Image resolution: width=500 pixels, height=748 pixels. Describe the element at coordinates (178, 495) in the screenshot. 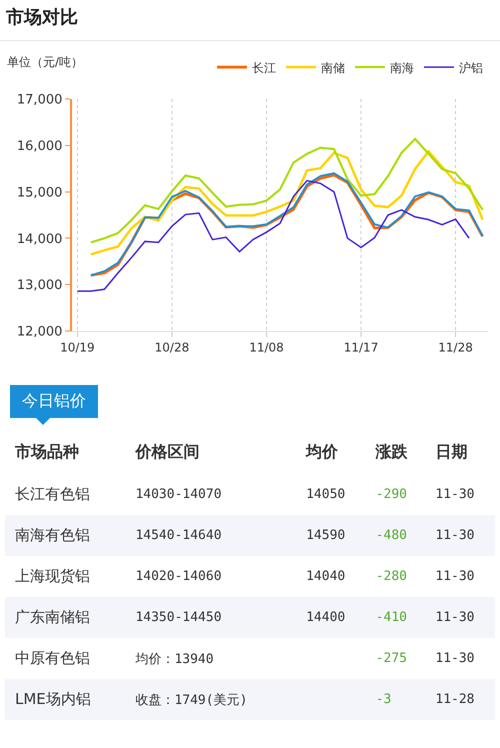

I see `text: 14030-14070` at that location.